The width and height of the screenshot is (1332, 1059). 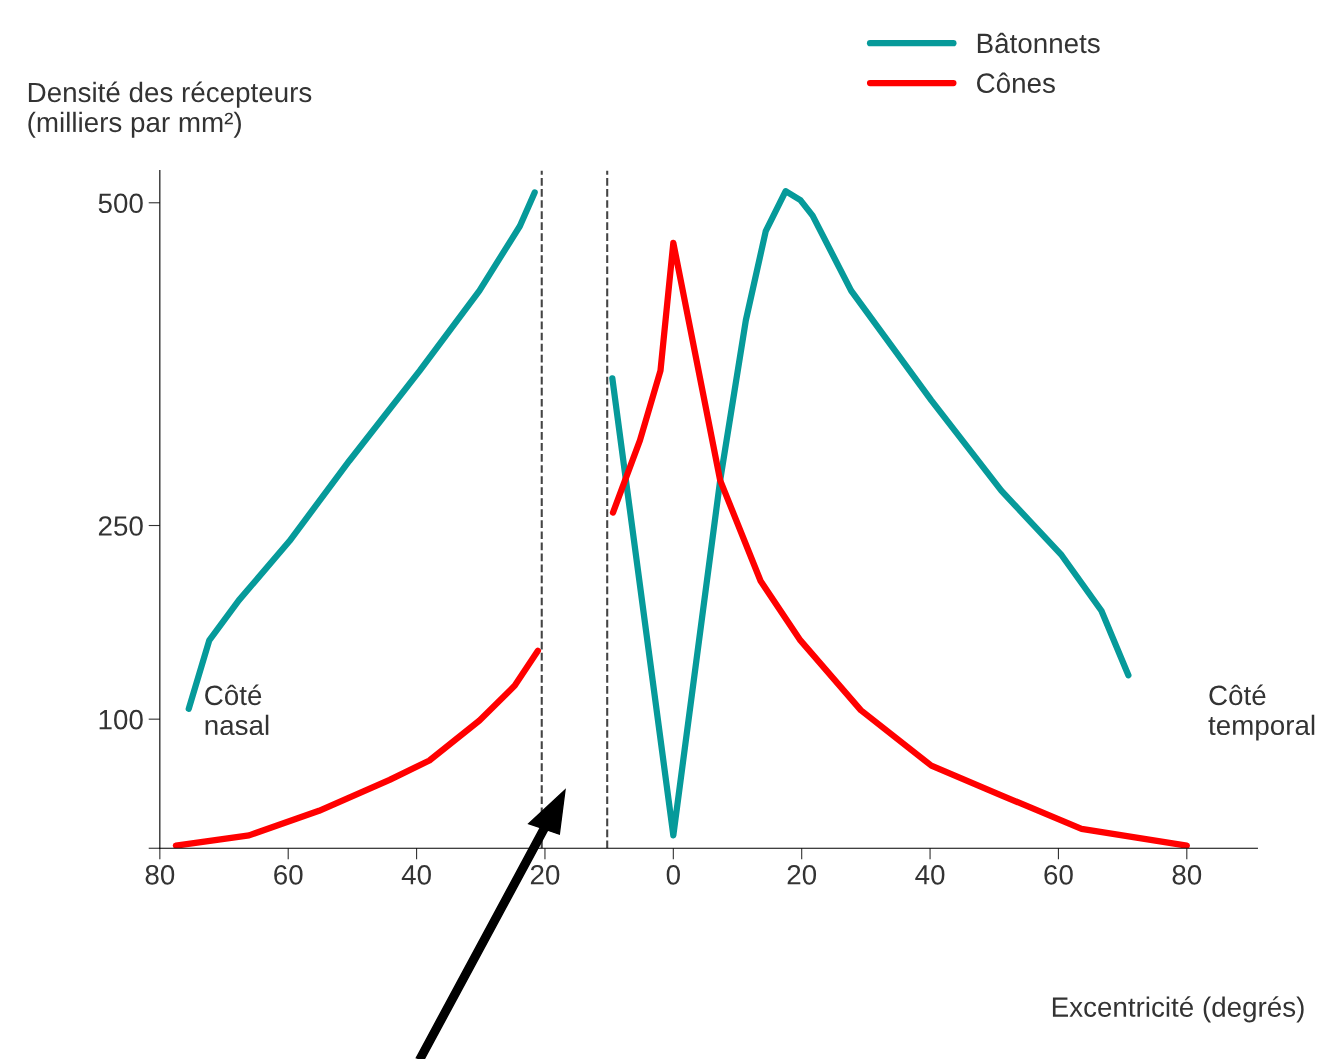 I want to click on legend-label: Cônes, so click(x=1016, y=83).